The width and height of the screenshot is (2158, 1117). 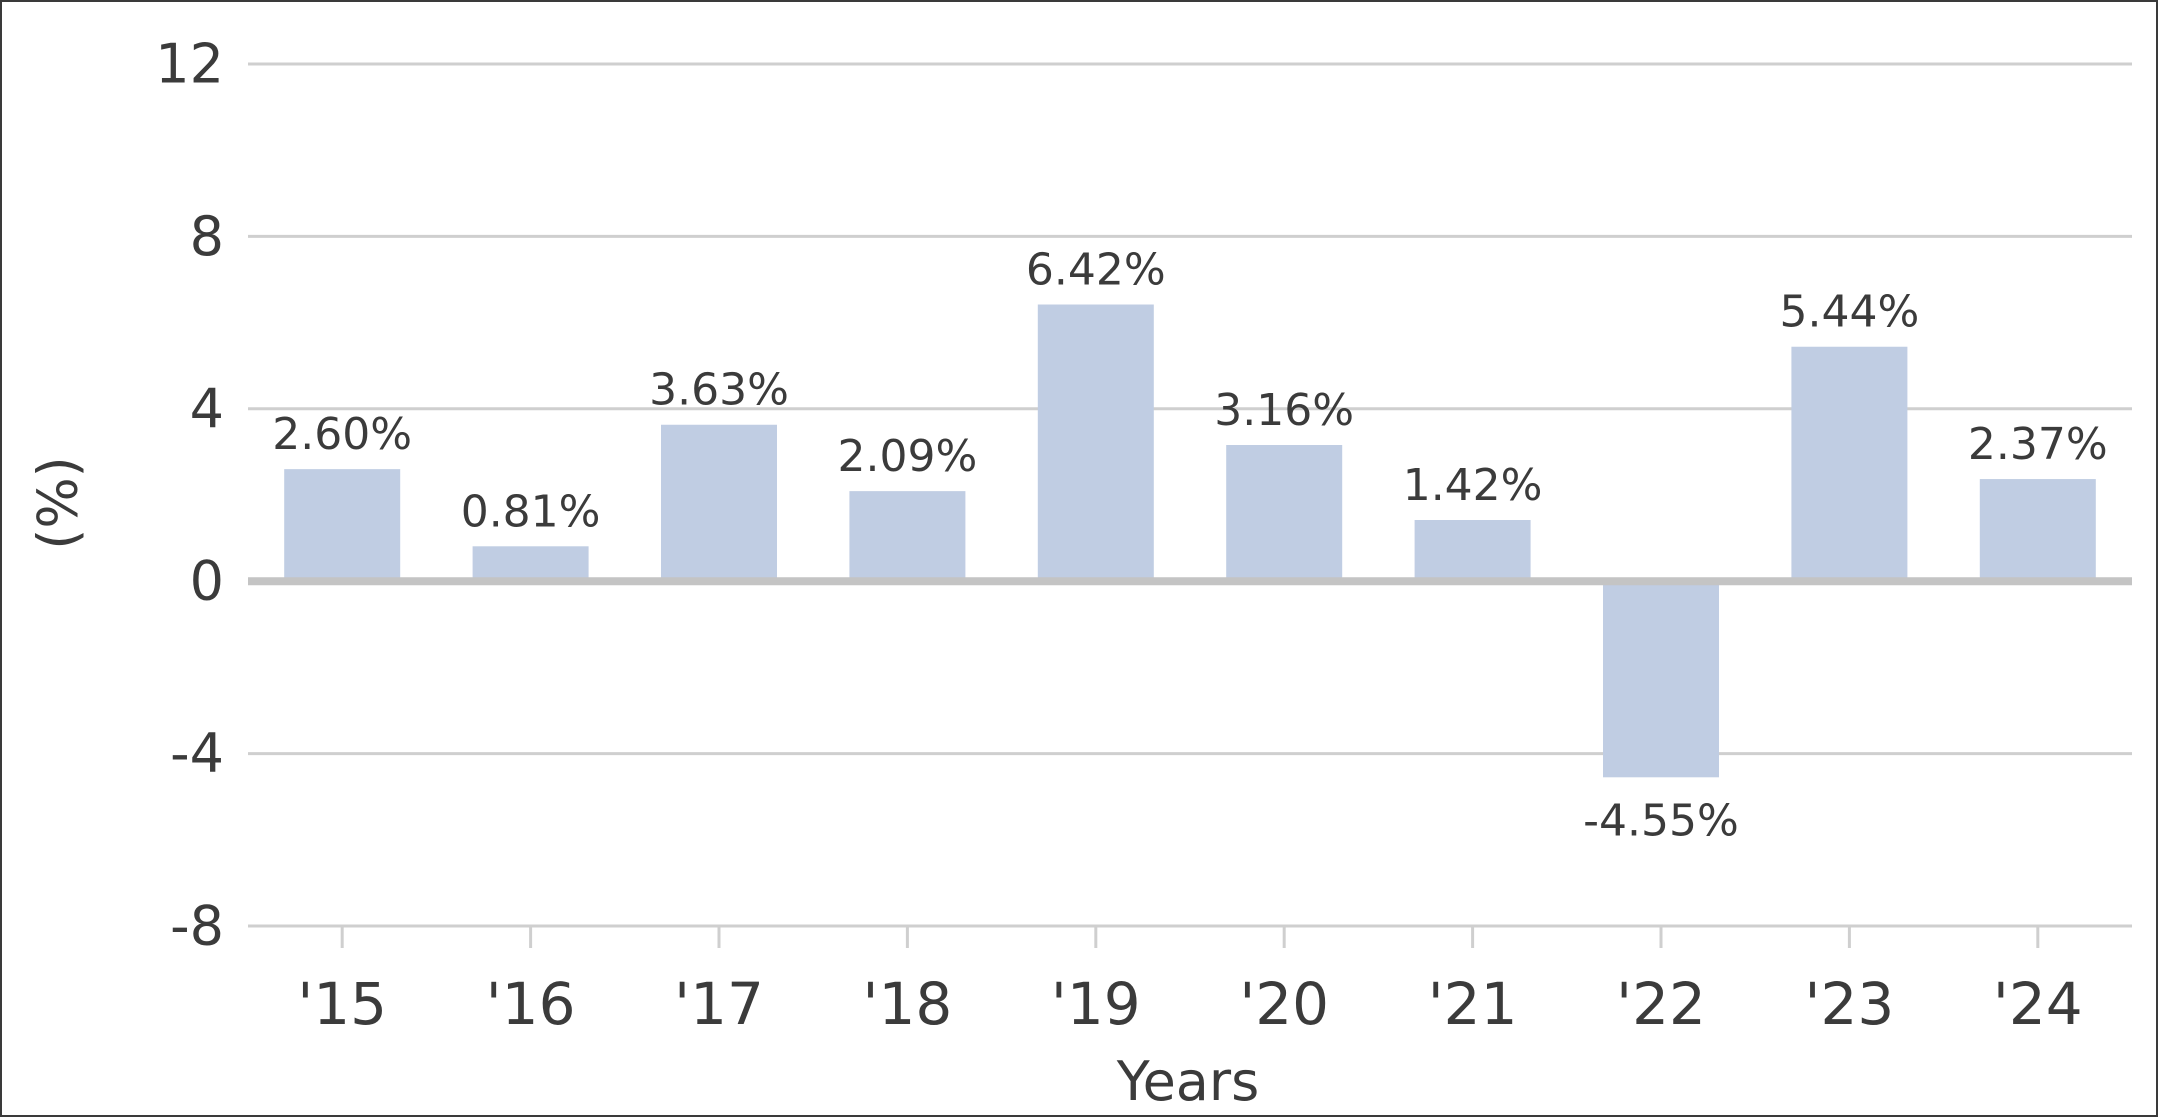 I want to click on data-label: 6.42%, so click(x=1096, y=269).